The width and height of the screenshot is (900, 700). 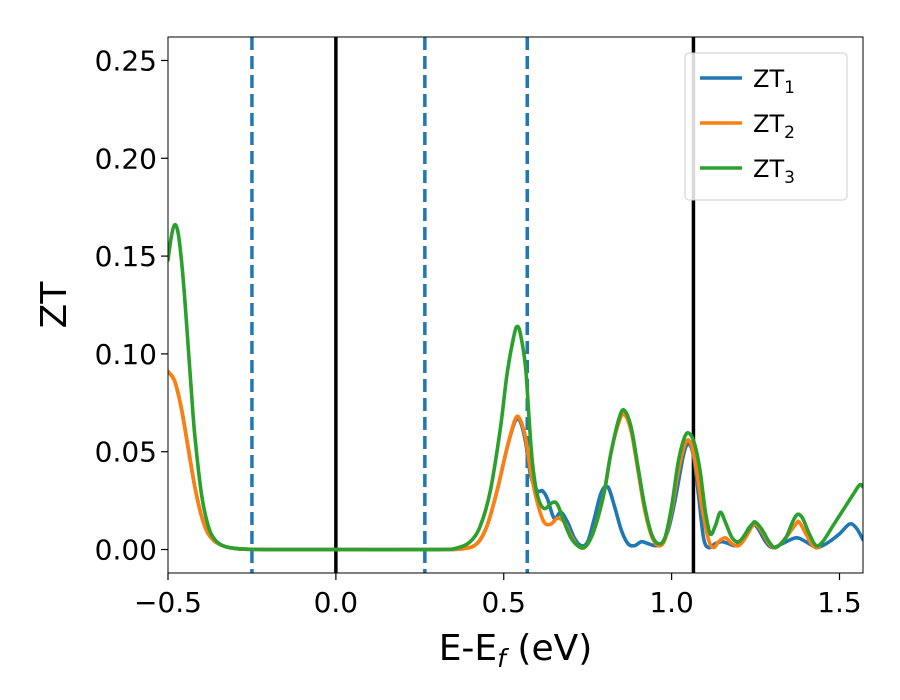 What do you see at coordinates (126, 452) in the screenshot?
I see `y-tick-label: 0.05` at bounding box center [126, 452].